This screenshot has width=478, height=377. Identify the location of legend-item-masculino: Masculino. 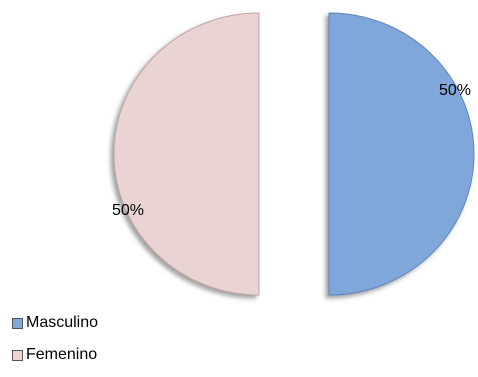
(55, 323).